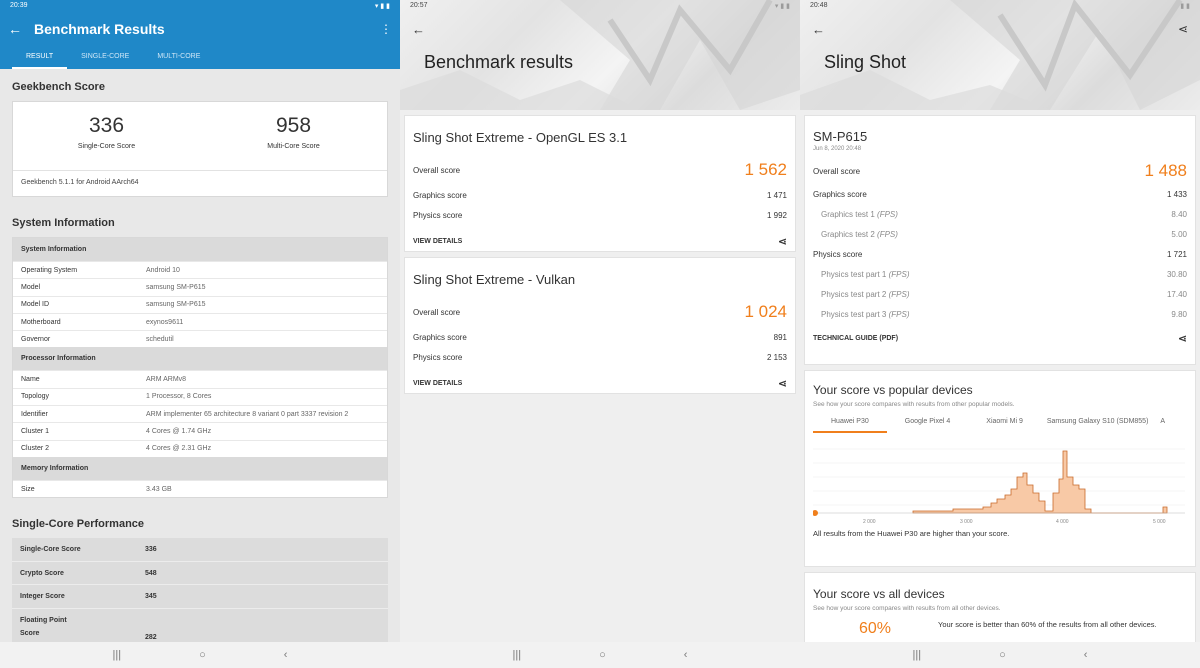 Image resolution: width=1200 pixels, height=668 pixels. I want to click on more-vert-icon: ⋮, so click(386, 29).